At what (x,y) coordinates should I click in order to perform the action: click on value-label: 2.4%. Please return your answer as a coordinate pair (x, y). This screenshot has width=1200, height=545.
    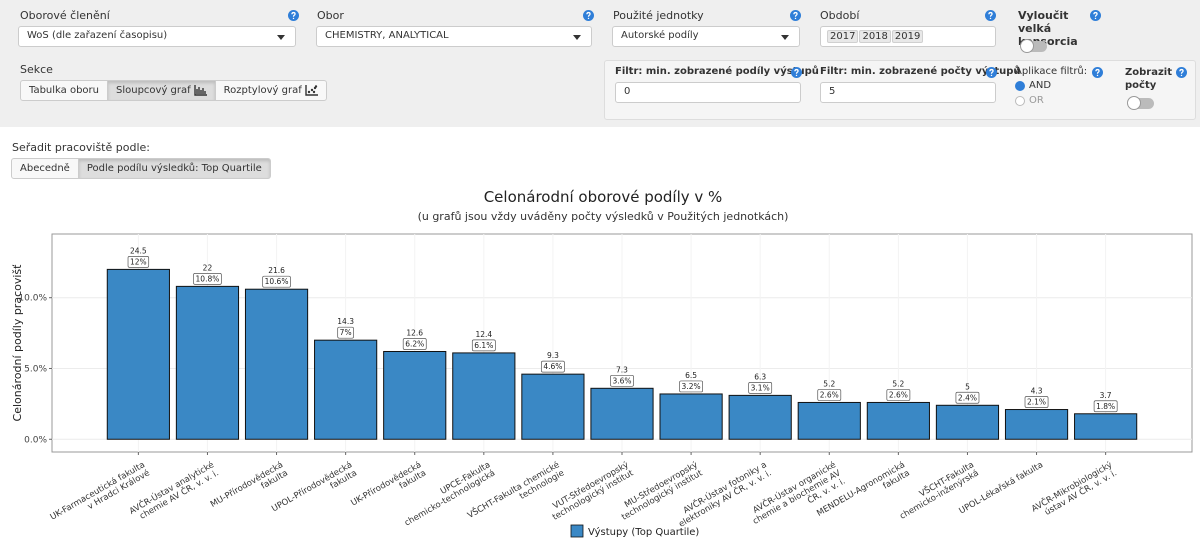
    Looking at the image, I should click on (967, 397).